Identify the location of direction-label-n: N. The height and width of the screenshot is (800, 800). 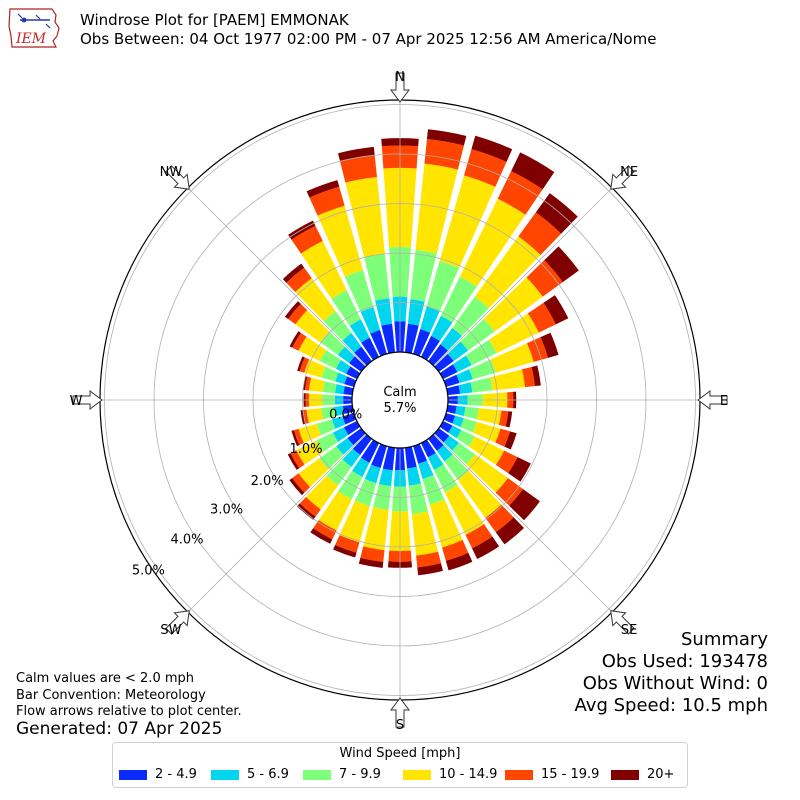
(400, 77).